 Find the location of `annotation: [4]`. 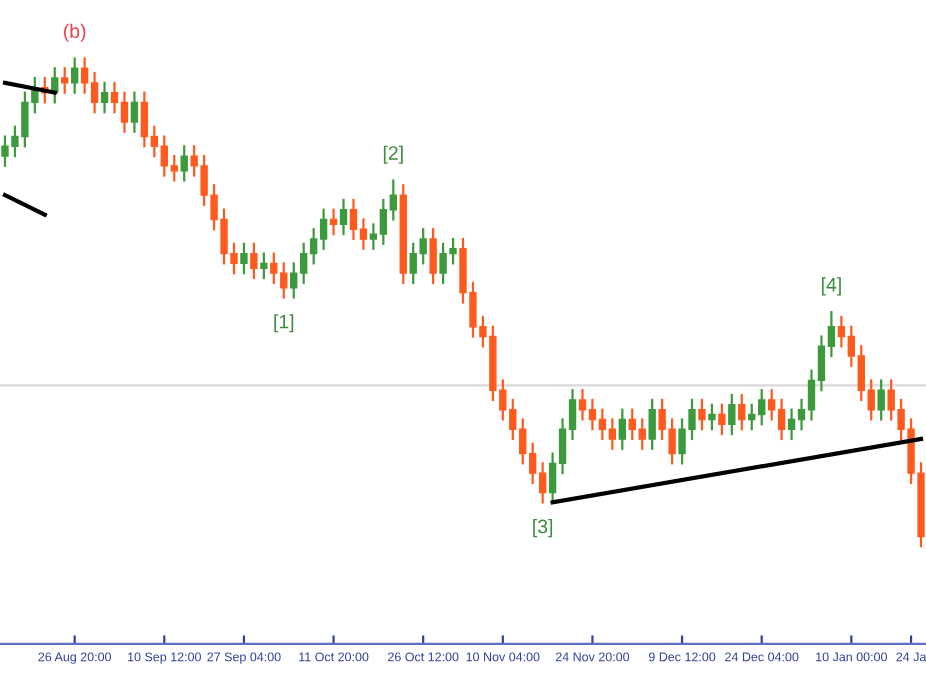

annotation: [4] is located at coordinates (831, 286).